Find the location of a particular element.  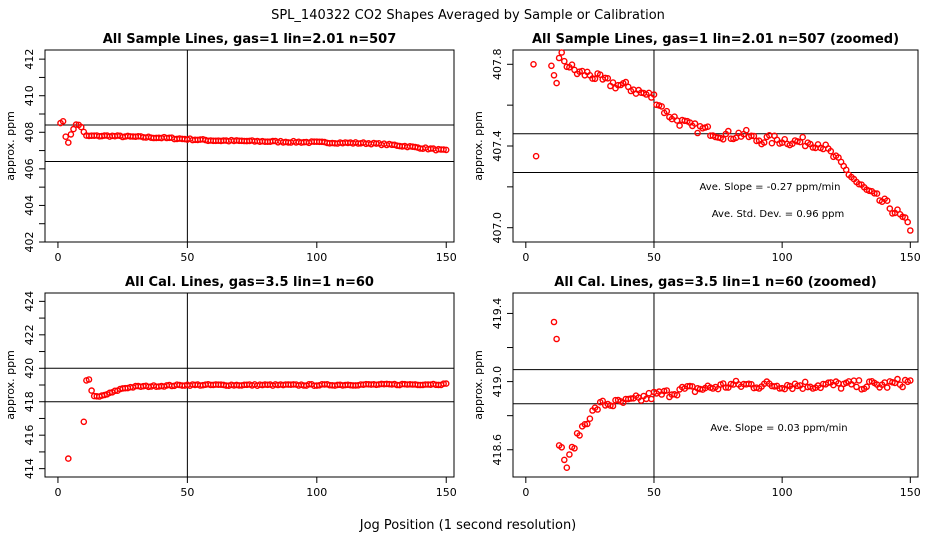

figure-xlabel: Jog Position (1 second resolution) is located at coordinates (468, 525).